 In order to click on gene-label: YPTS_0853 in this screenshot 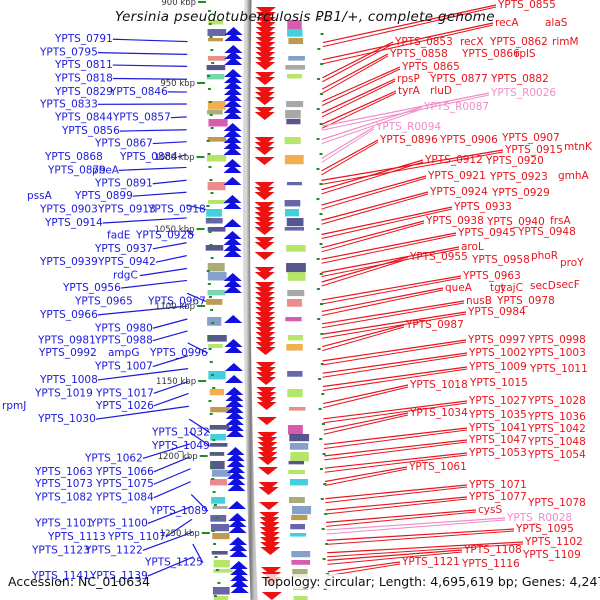, I will do `click(423, 42)`.